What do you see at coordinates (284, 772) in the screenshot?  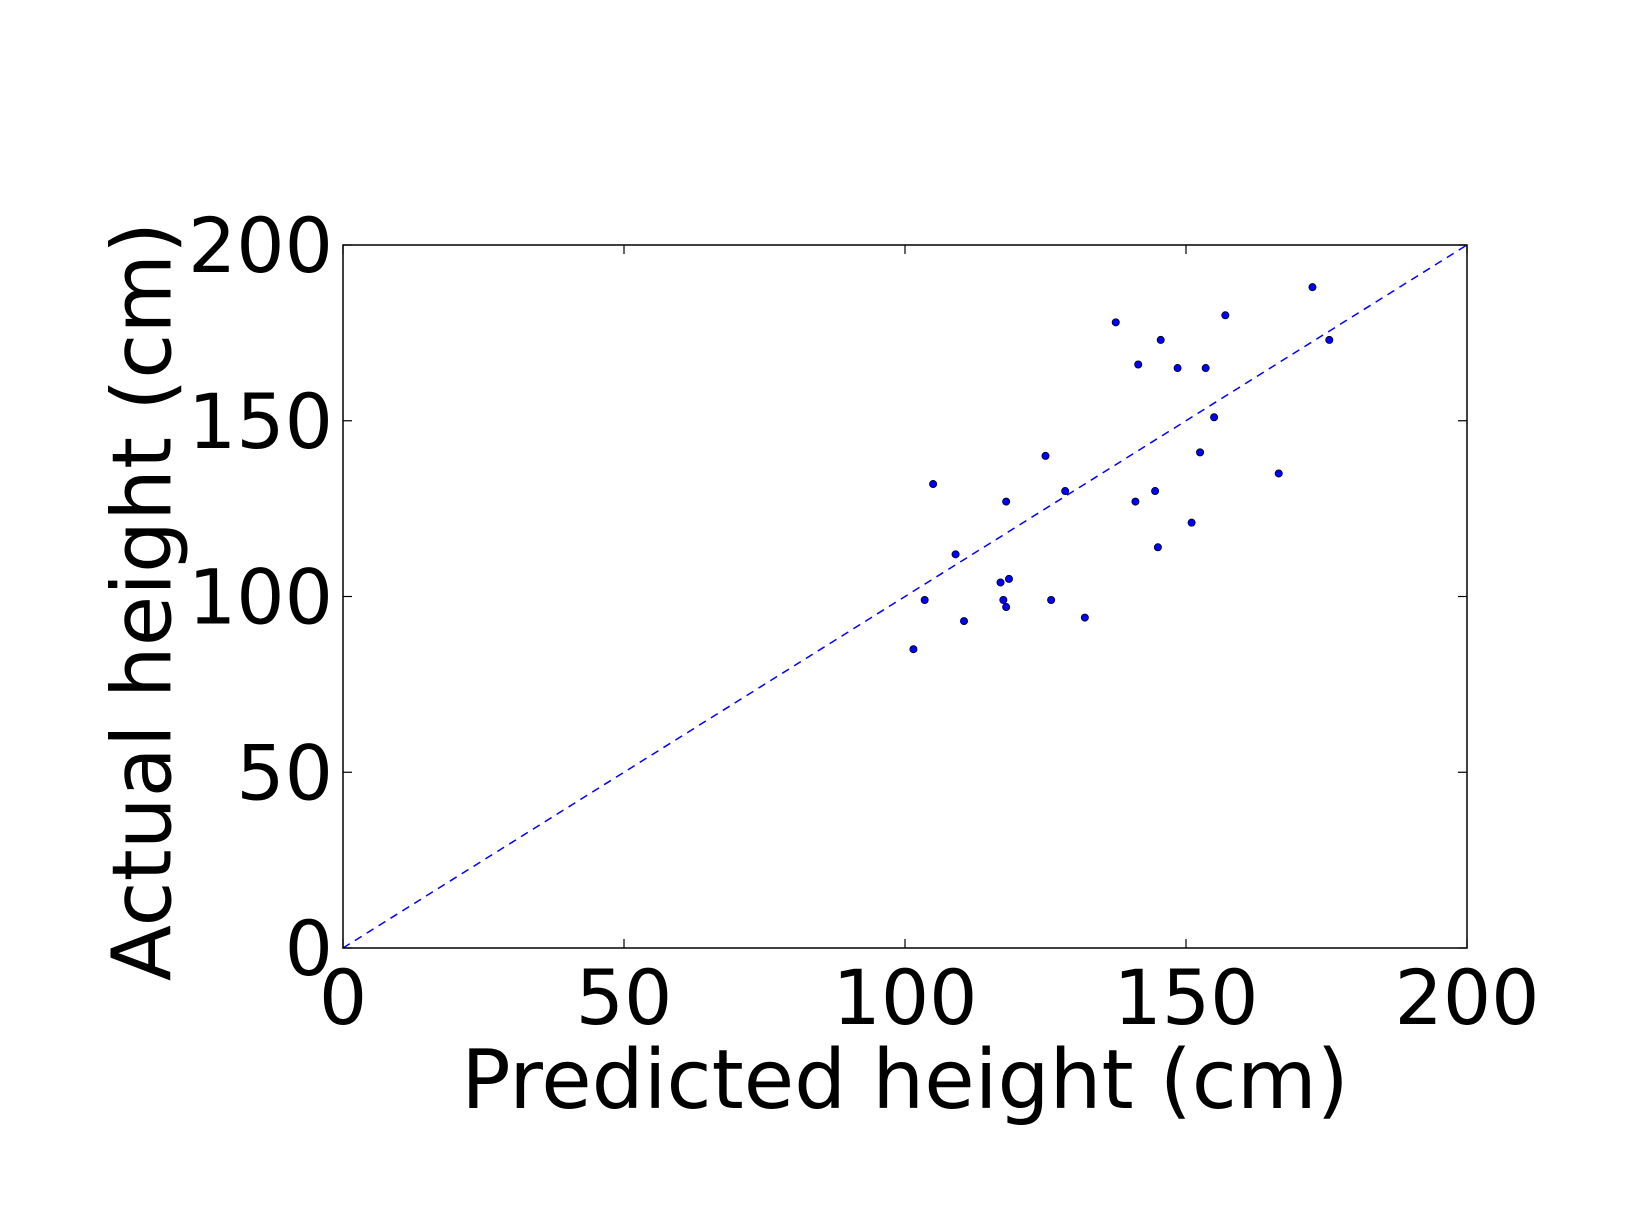 I see `y-tick-label: 50` at bounding box center [284, 772].